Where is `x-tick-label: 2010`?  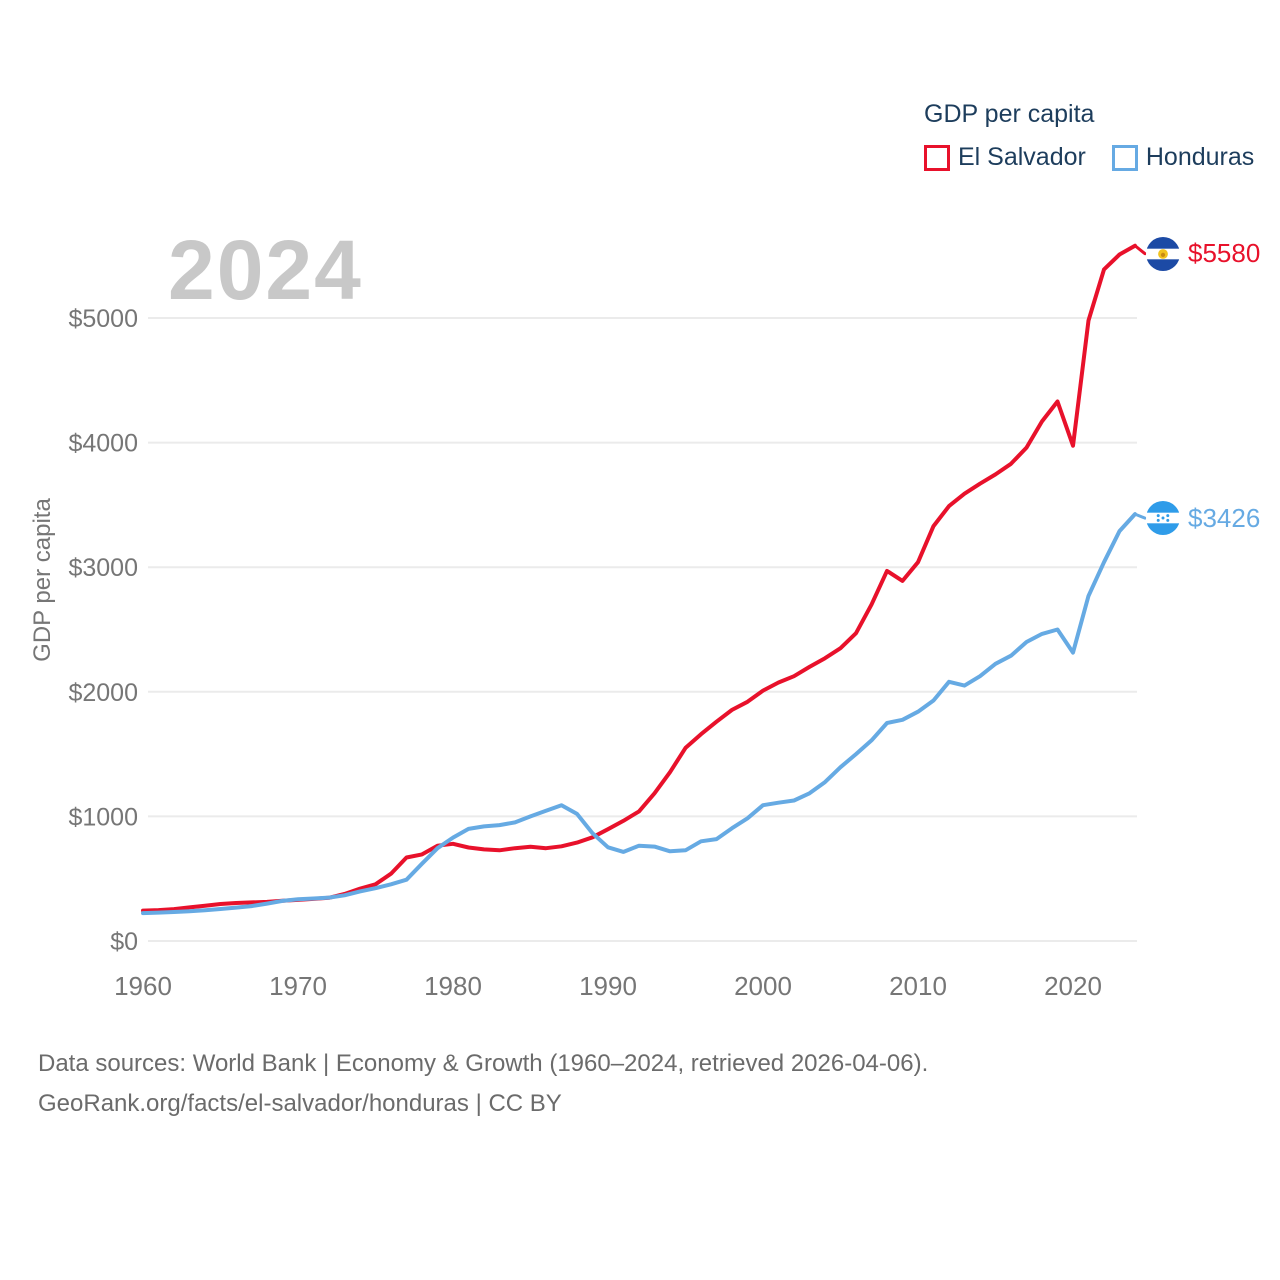
x-tick-label: 2010 is located at coordinates (918, 986).